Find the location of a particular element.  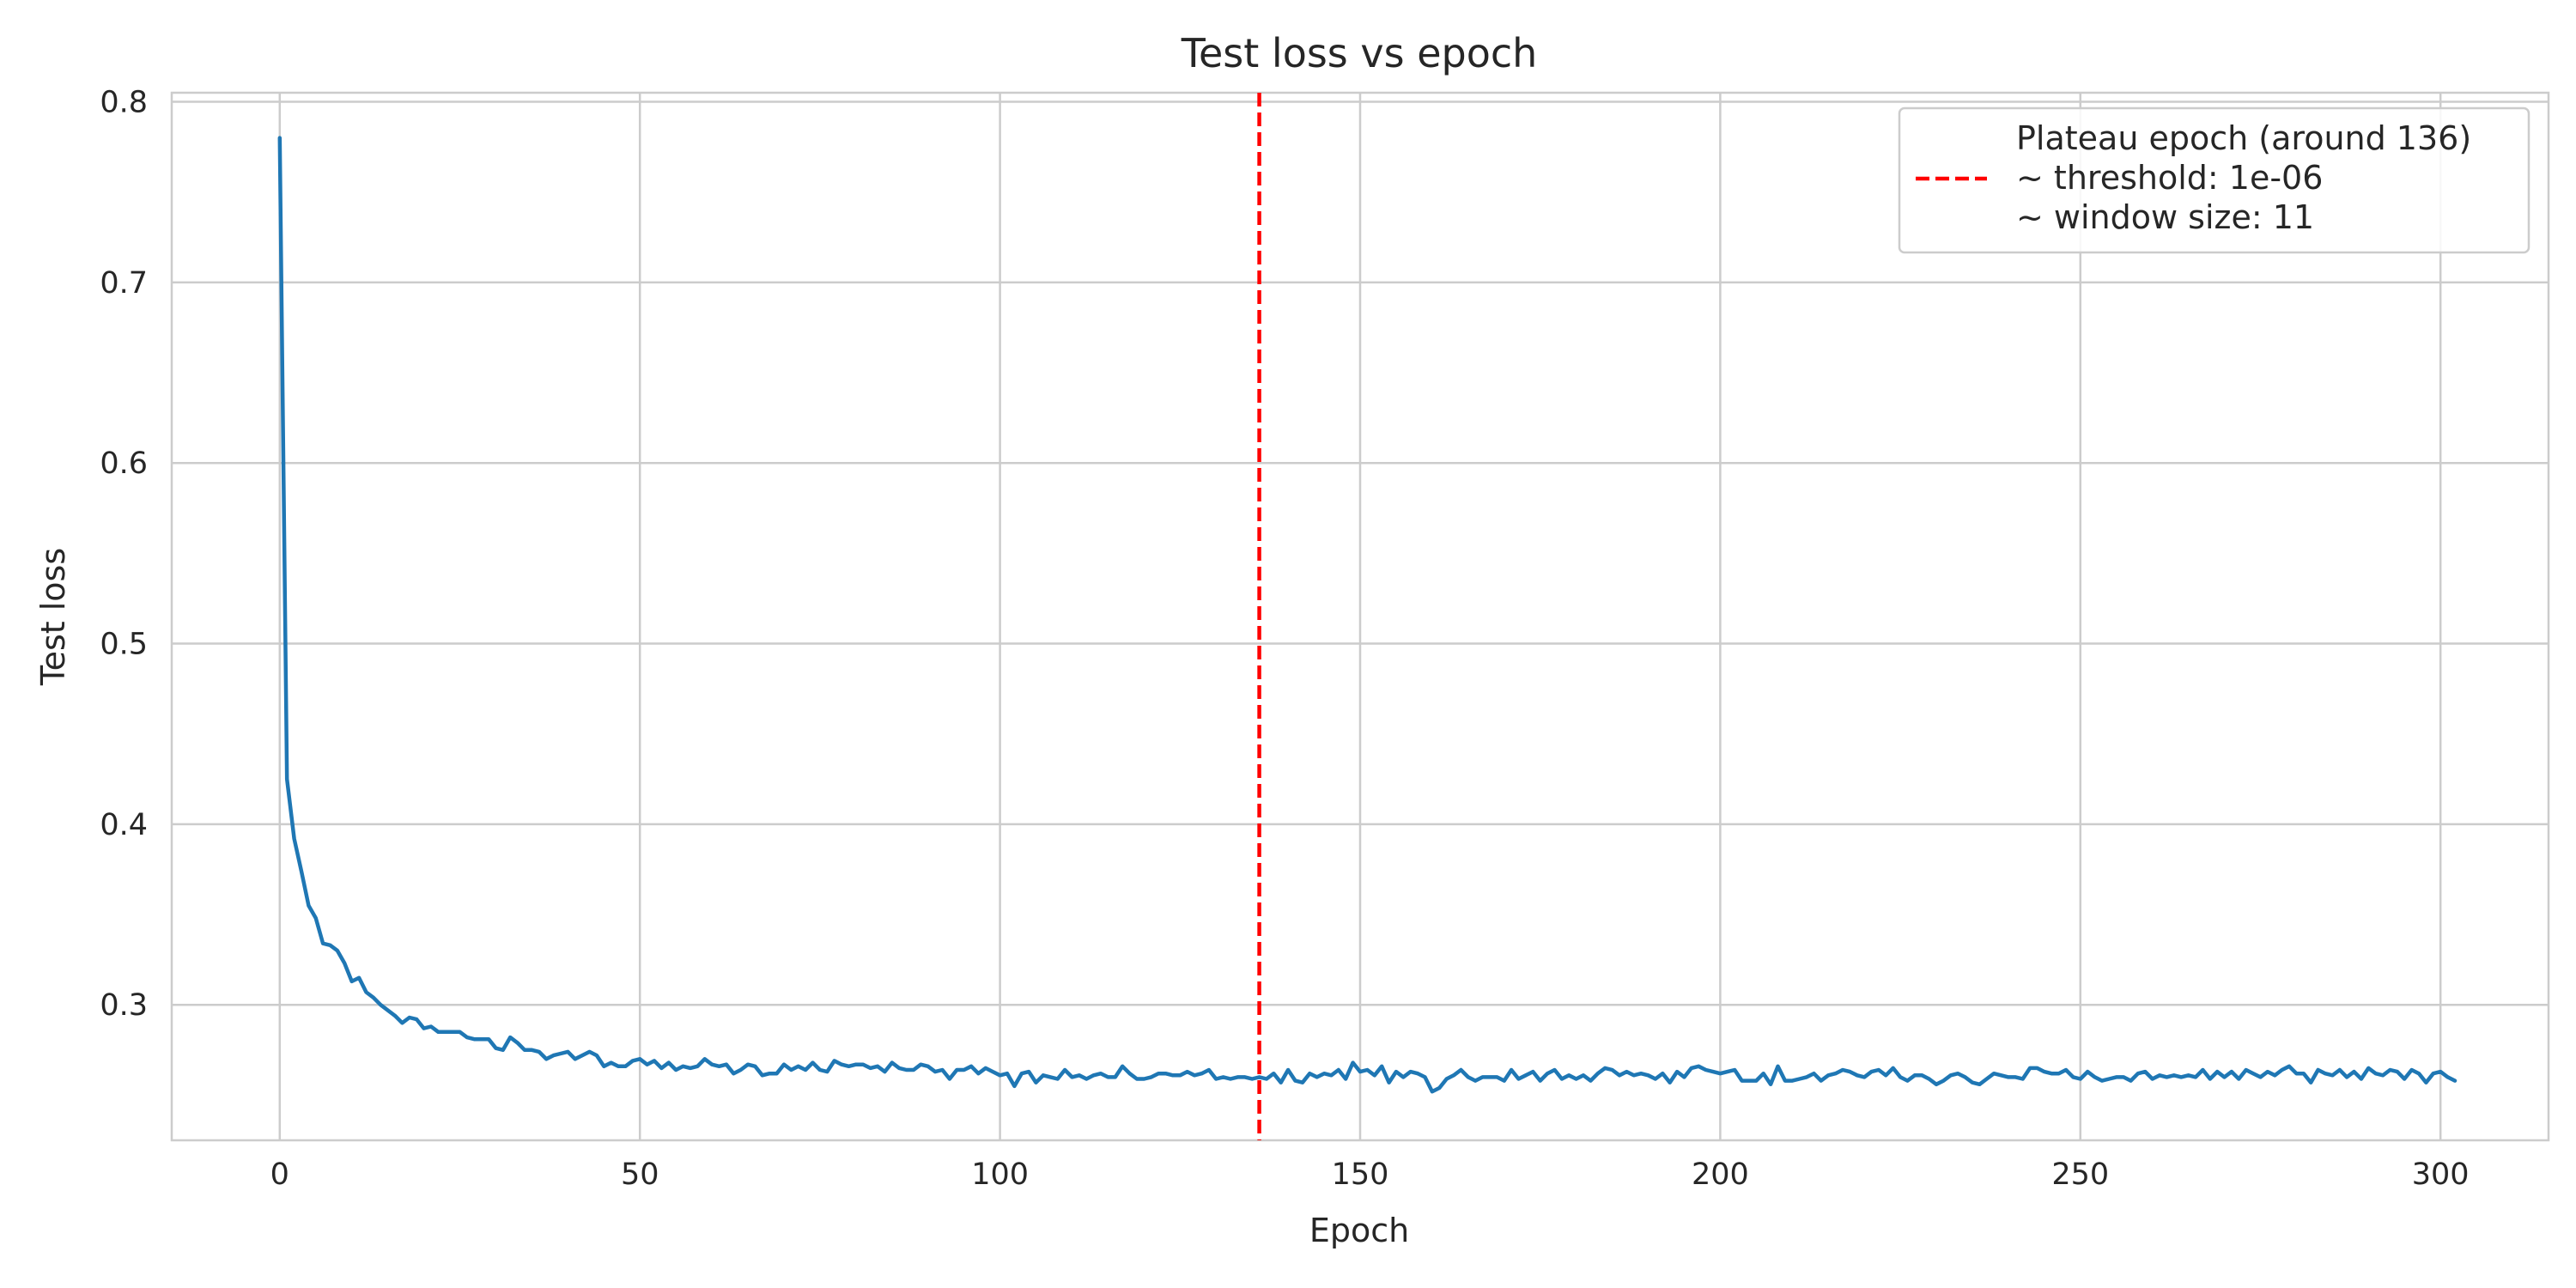

legend-box is located at coordinates (2214, 180).